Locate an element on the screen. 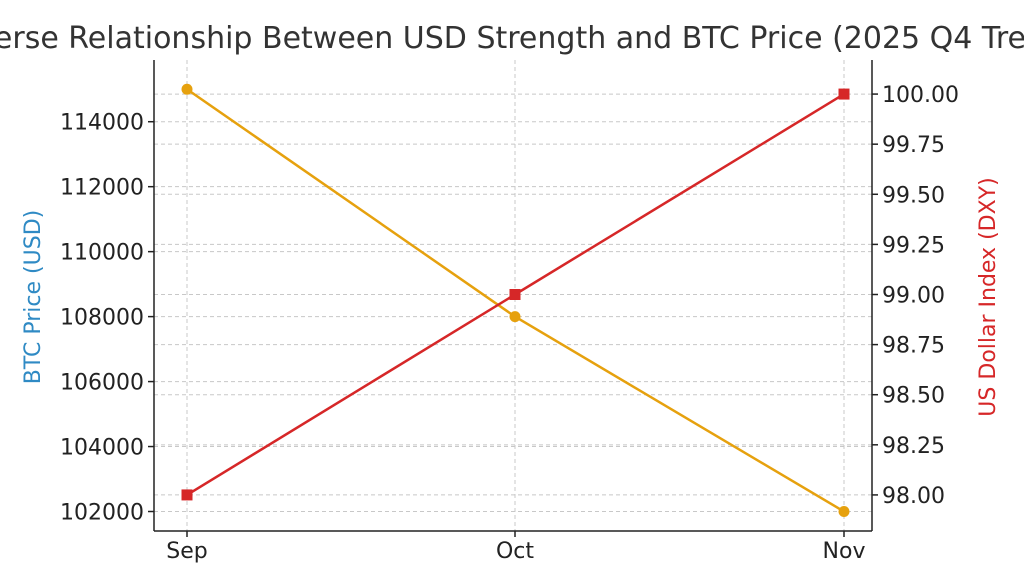  x-tick-label: Nov is located at coordinates (844, 551).